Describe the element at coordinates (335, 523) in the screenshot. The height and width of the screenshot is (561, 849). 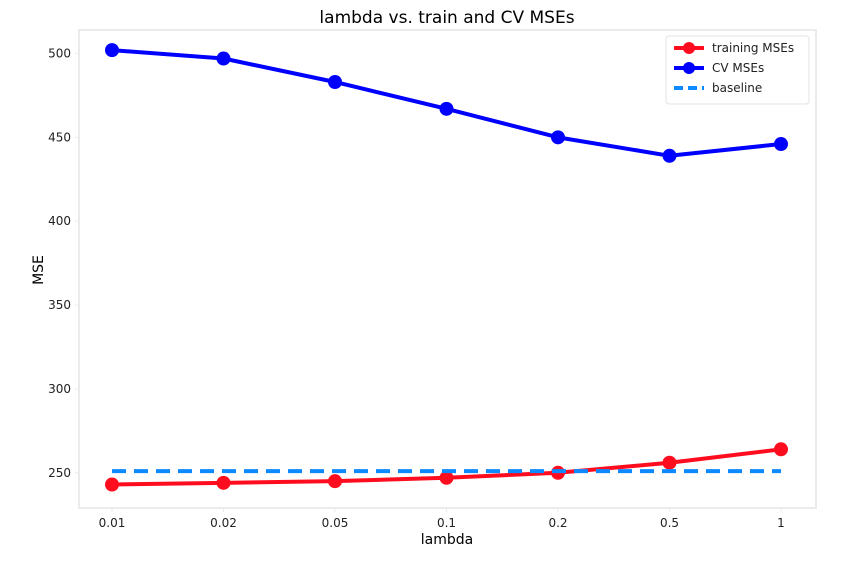
I see `x-tick-label: 0.05` at that location.